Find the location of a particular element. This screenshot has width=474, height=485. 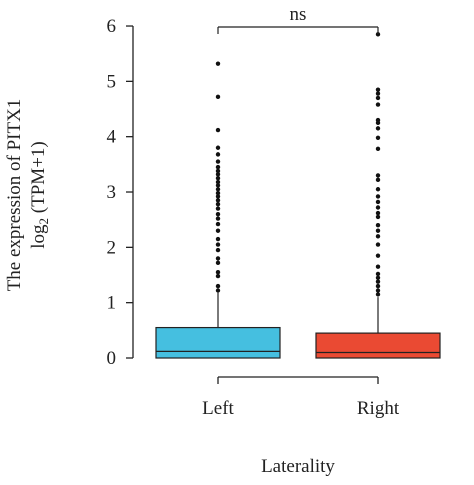

box-body-right is located at coordinates (378, 345).